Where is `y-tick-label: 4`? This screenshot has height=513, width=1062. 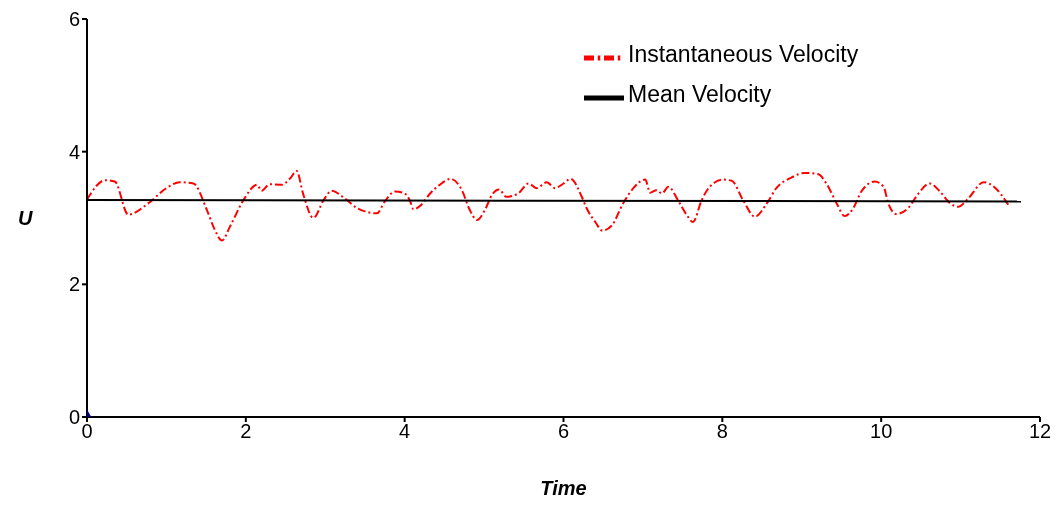 y-tick-label: 4 is located at coordinates (74, 151).